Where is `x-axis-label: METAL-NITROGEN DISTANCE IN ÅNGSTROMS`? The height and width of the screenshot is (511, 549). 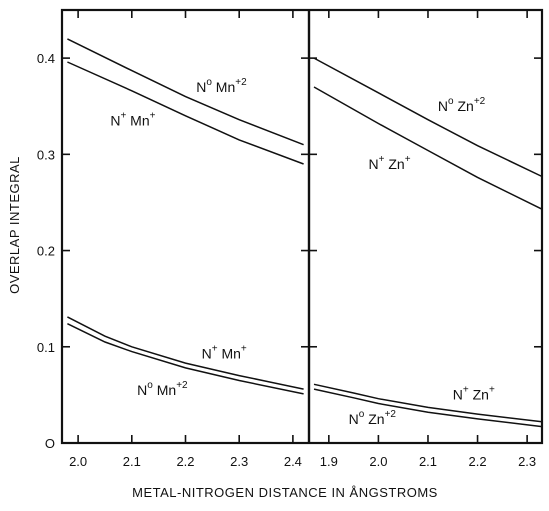
x-axis-label: METAL-NITROGEN DISTANCE IN ÅNGSTROMS is located at coordinates (285, 492).